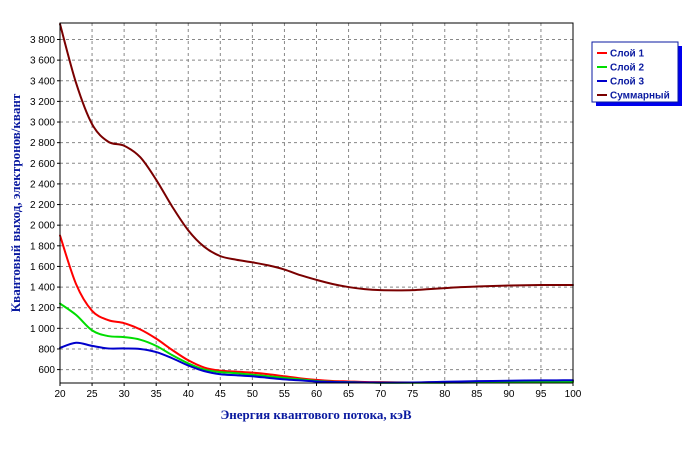  What do you see at coordinates (42, 329) in the screenshot?
I see `y-tick-label: 1 000` at bounding box center [42, 329].